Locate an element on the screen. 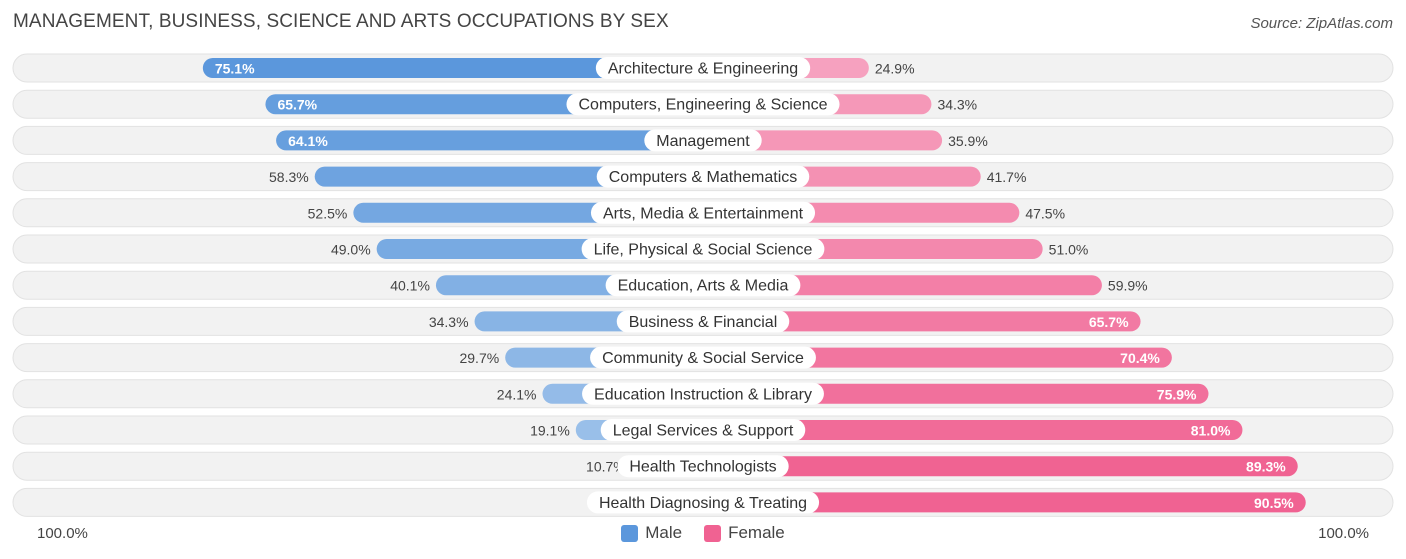  legend-label-female: Female is located at coordinates (756, 532).